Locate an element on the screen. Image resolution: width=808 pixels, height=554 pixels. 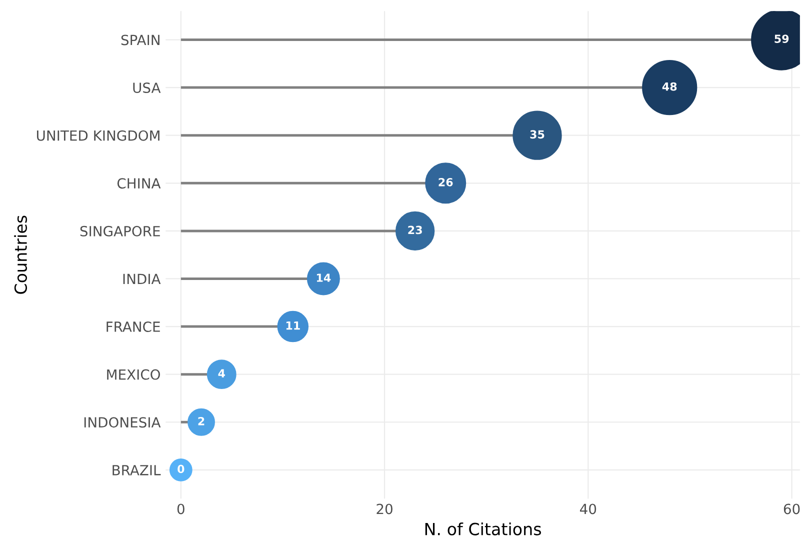
data-label: 0 is located at coordinates (181, 469).